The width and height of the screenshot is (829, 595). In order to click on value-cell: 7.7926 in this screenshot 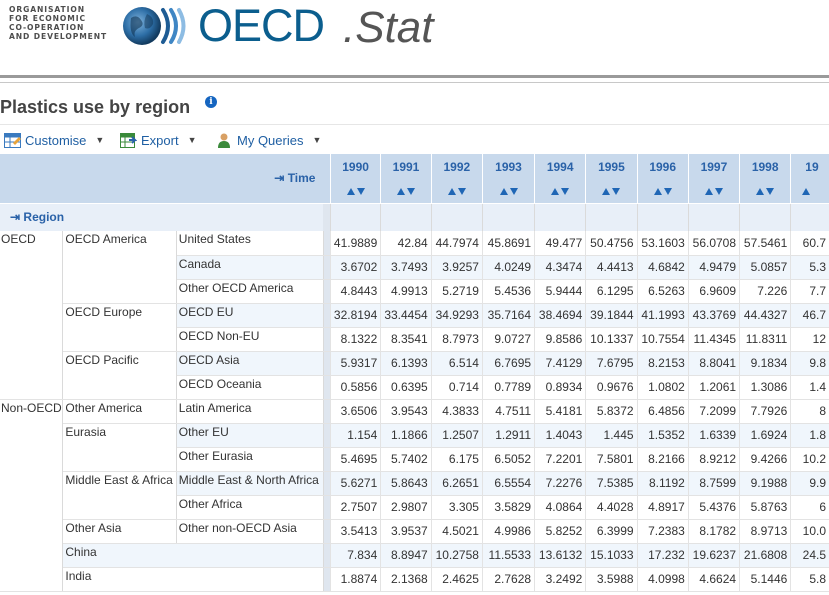, I will do `click(765, 411)`.